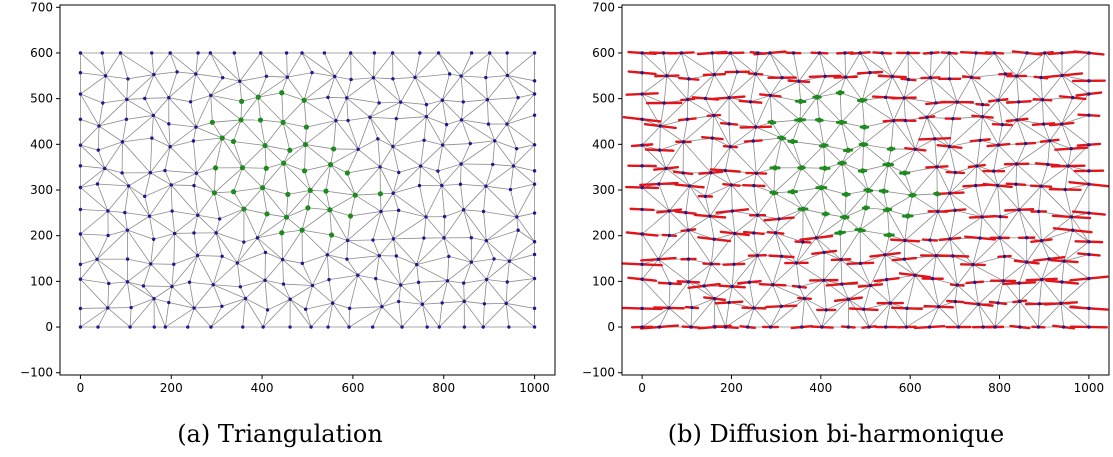  Describe the element at coordinates (1089, 388) in the screenshot. I see `x-tick-label: 1000` at that location.